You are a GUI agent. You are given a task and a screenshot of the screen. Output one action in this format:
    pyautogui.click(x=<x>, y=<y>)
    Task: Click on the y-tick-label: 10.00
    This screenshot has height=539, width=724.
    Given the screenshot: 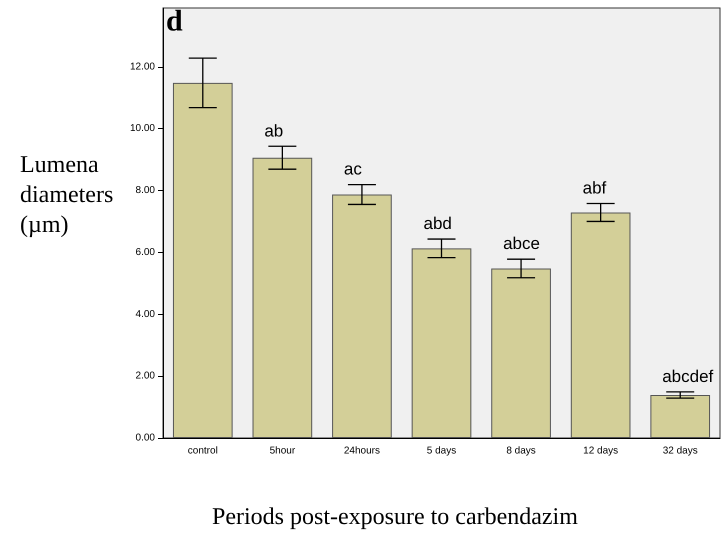 What is the action you would take?
    pyautogui.click(x=143, y=128)
    